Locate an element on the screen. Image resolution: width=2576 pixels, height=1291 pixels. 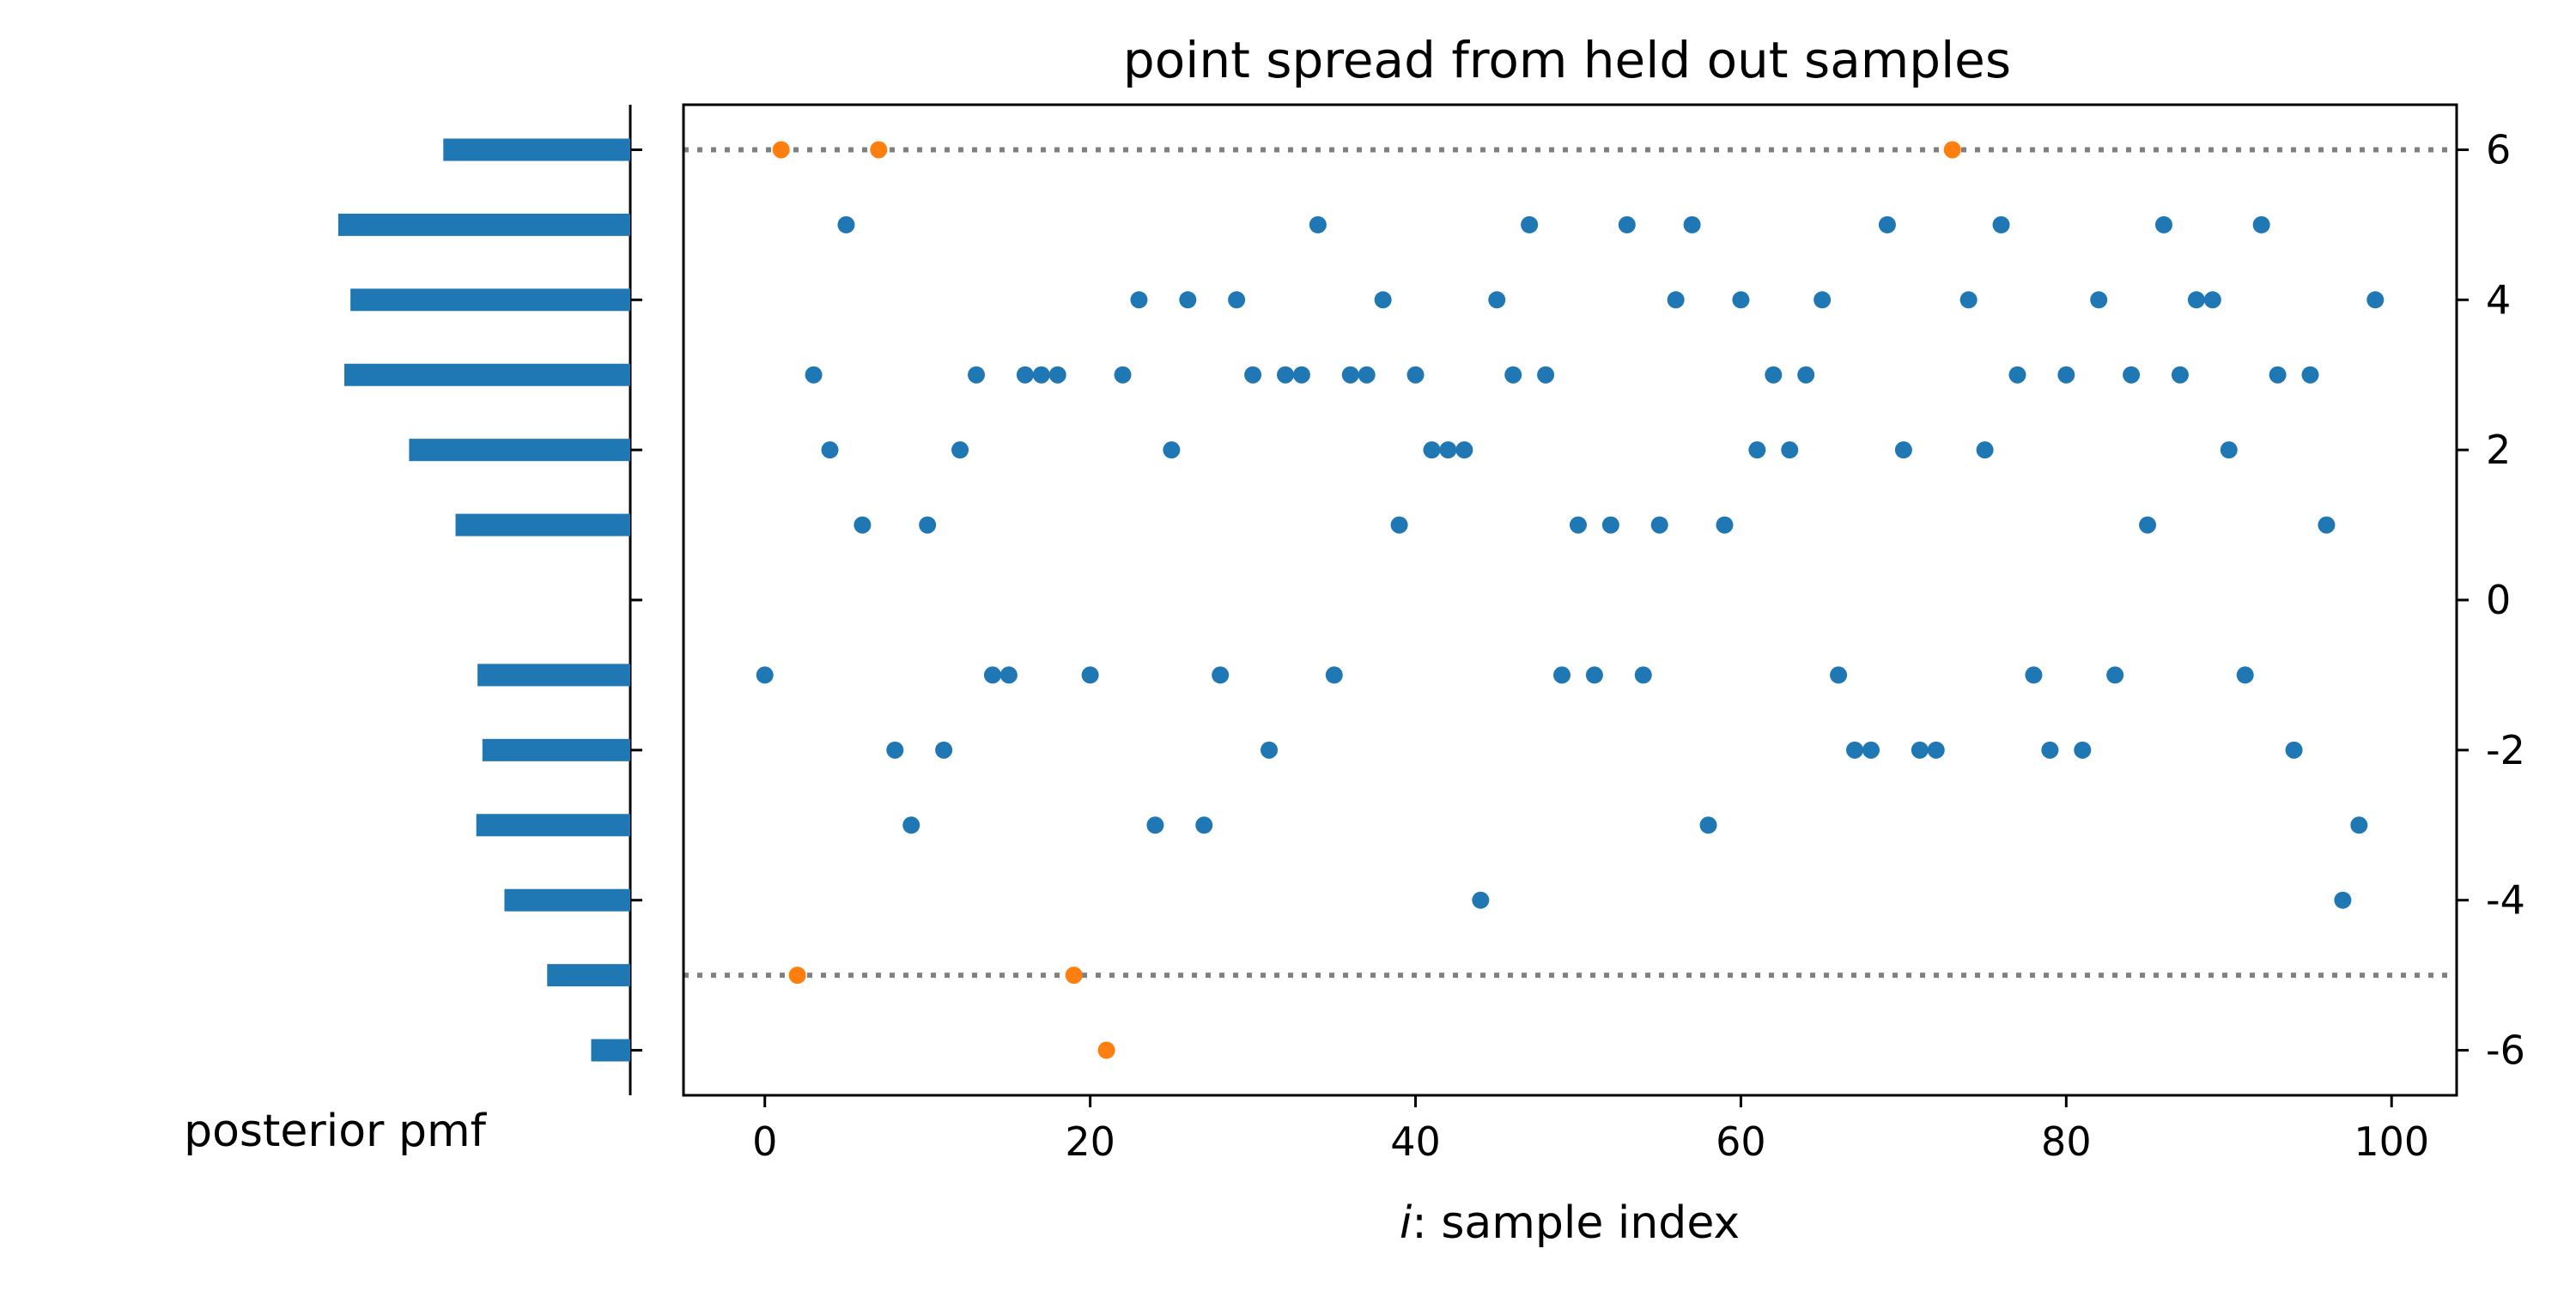
posterior-pmf-panel: posterior pmf is located at coordinates (413, 631).